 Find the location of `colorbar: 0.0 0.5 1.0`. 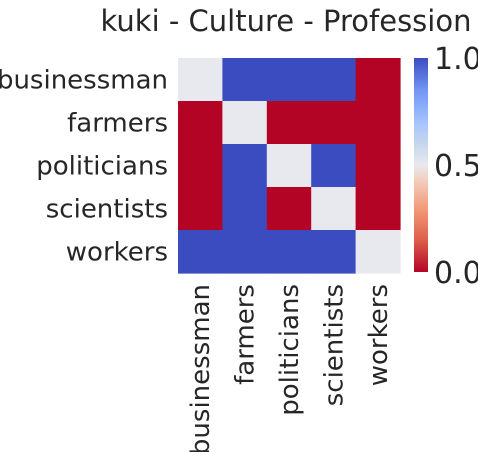

colorbar: 0.0 0.5 1.0 is located at coordinates (446, 166).